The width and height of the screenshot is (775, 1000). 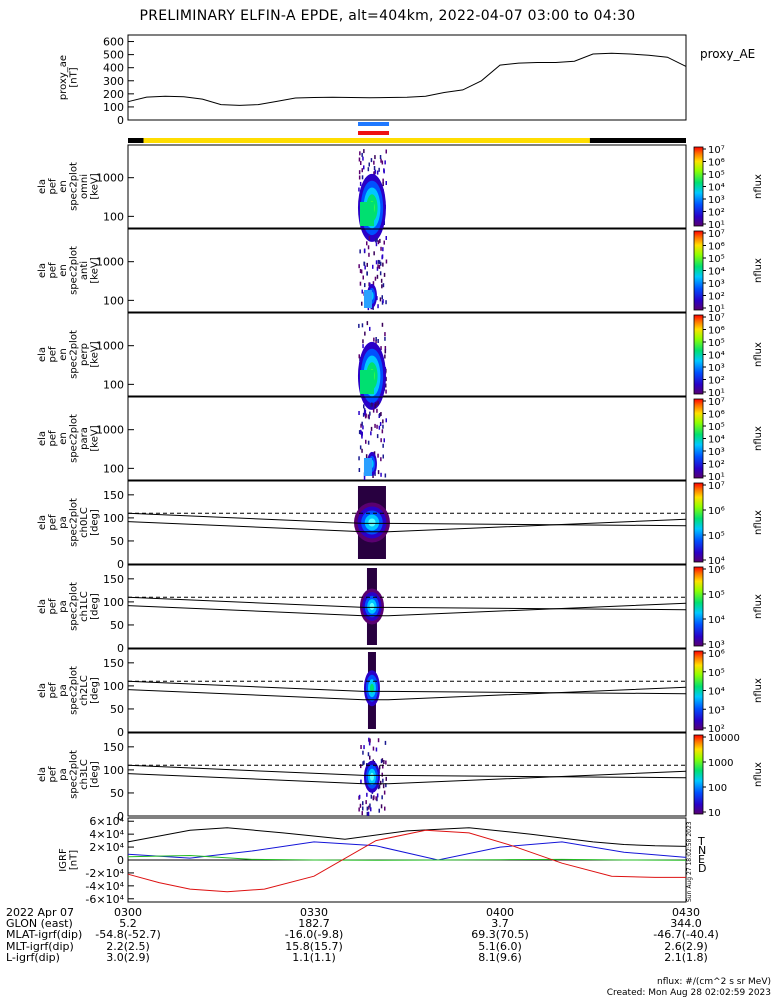 I want to click on ylabel-word: ch0LC, so click(x=84, y=522).